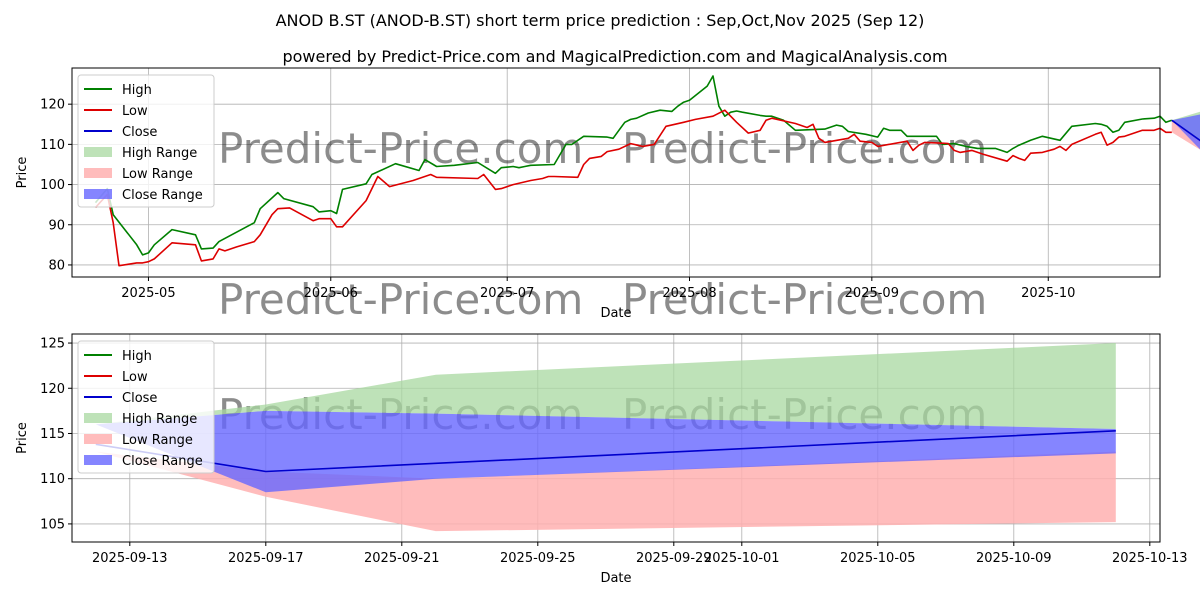 Image resolution: width=1200 pixels, height=600 pixels. I want to click on close-series-line, so click(1185, 130).